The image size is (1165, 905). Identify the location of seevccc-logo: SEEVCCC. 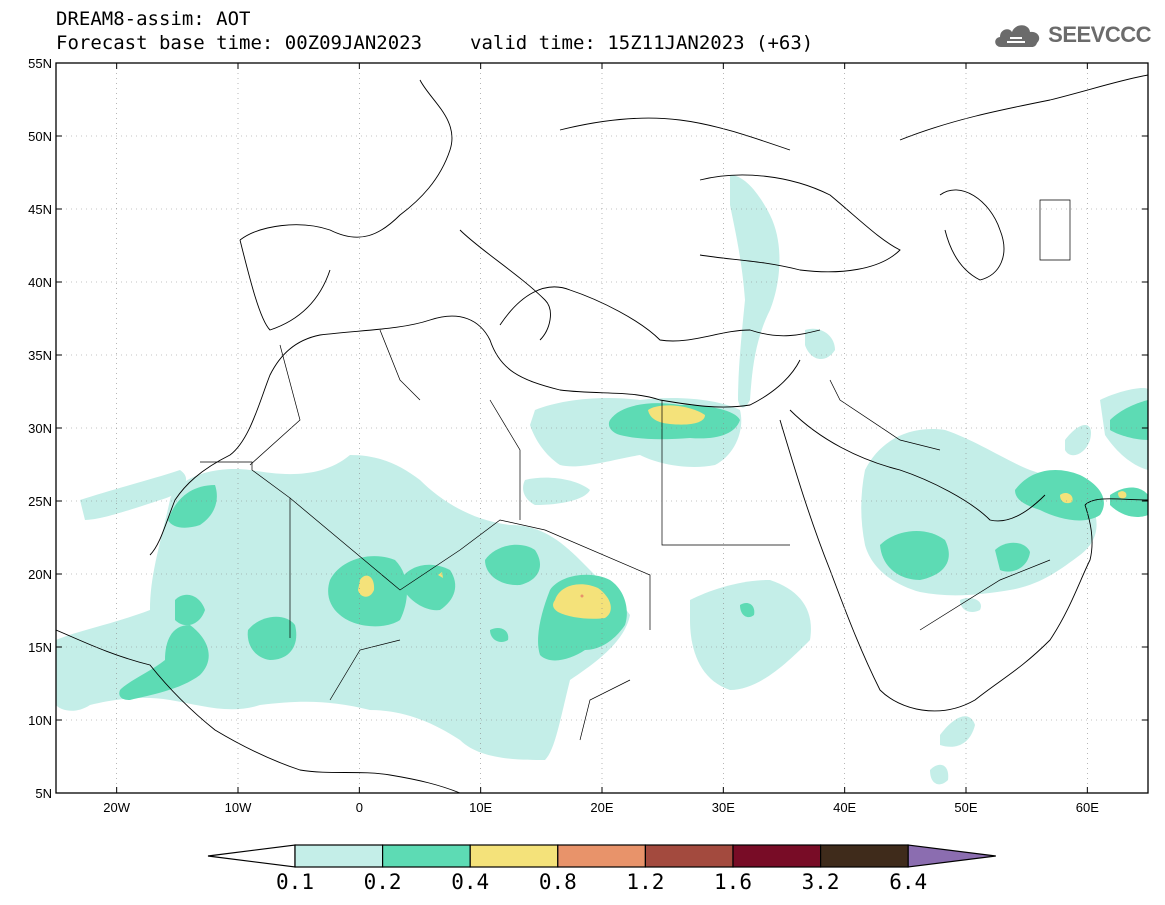
(1071, 35).